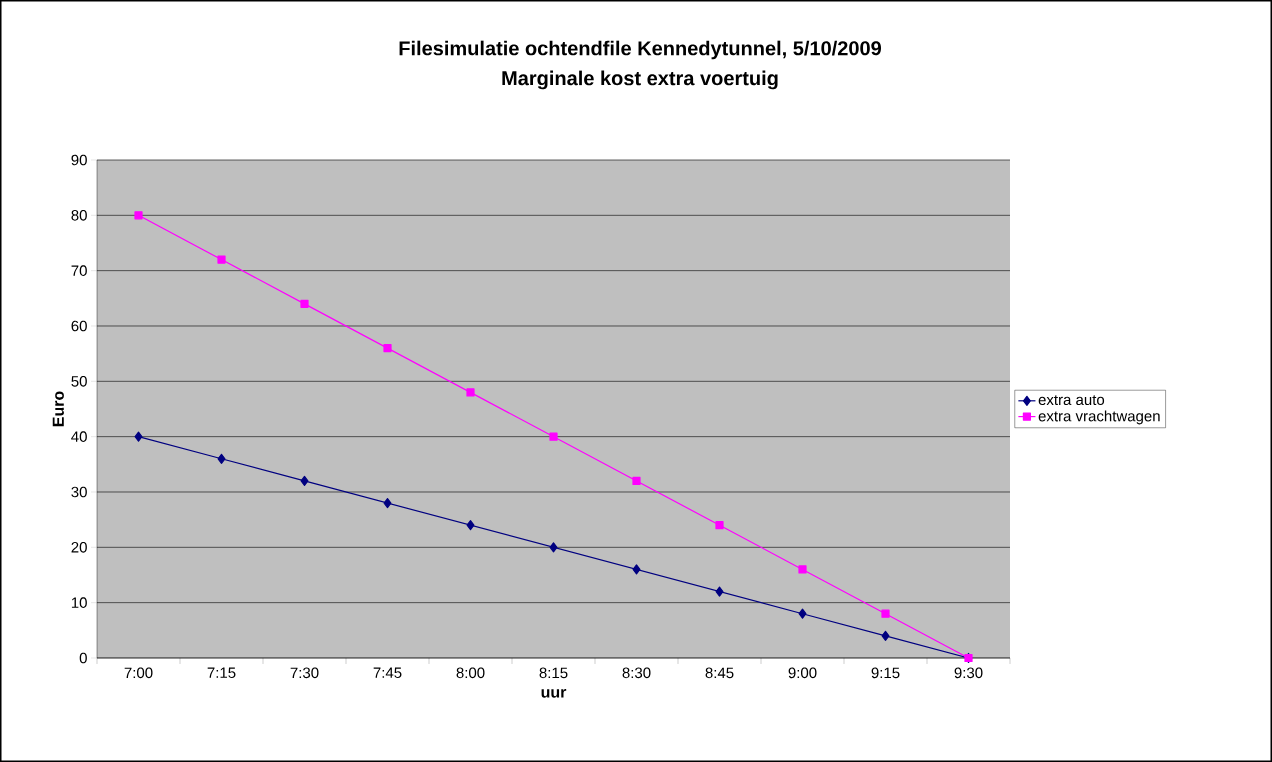  What do you see at coordinates (79, 160) in the screenshot?
I see `y-tick-label: 90` at bounding box center [79, 160].